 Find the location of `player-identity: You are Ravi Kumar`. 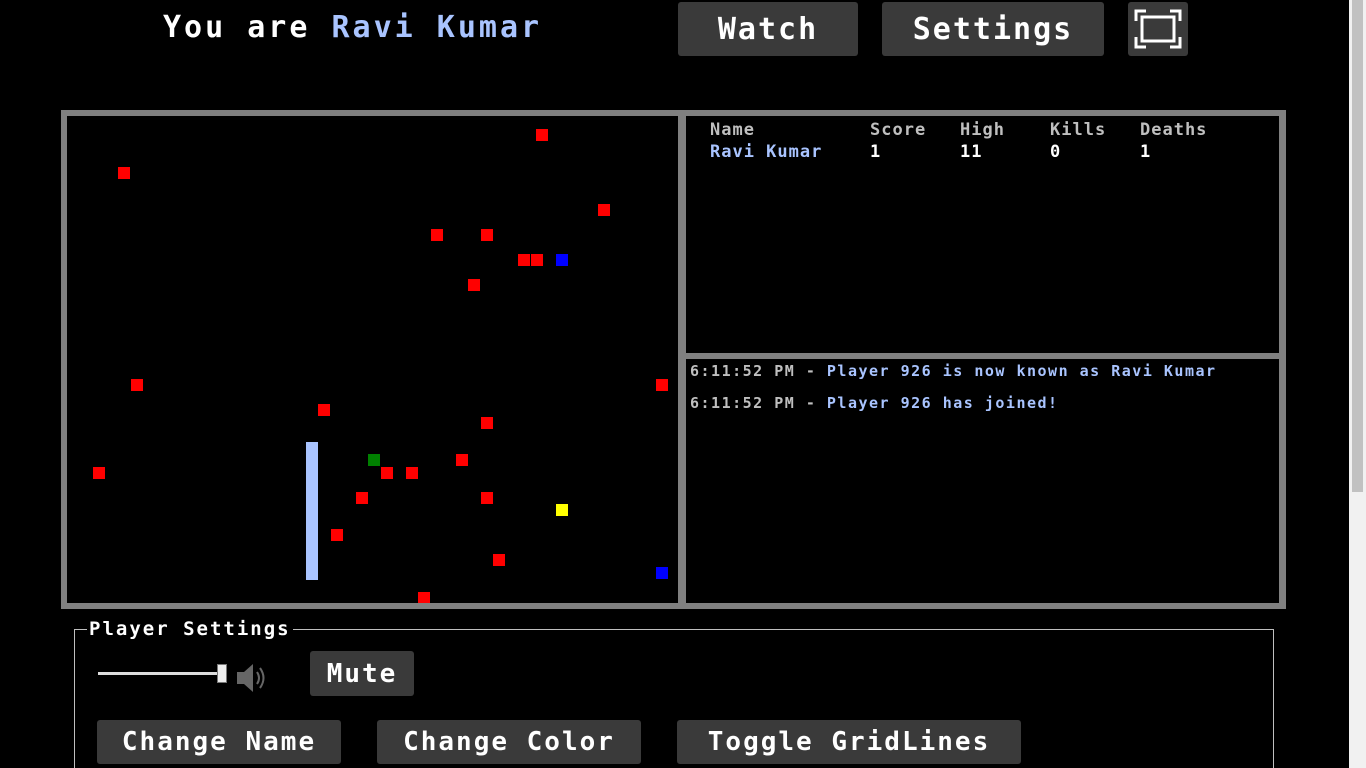

player-identity: You are Ravi Kumar is located at coordinates (352, 28).